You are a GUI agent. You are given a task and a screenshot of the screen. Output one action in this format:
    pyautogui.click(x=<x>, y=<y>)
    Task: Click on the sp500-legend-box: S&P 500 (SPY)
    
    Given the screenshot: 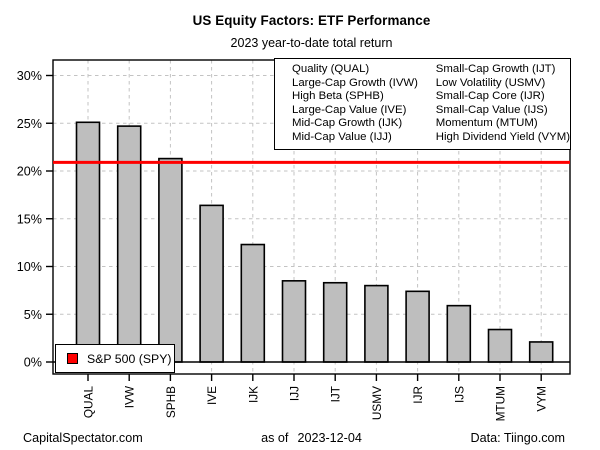 What is the action you would take?
    pyautogui.click(x=115, y=358)
    